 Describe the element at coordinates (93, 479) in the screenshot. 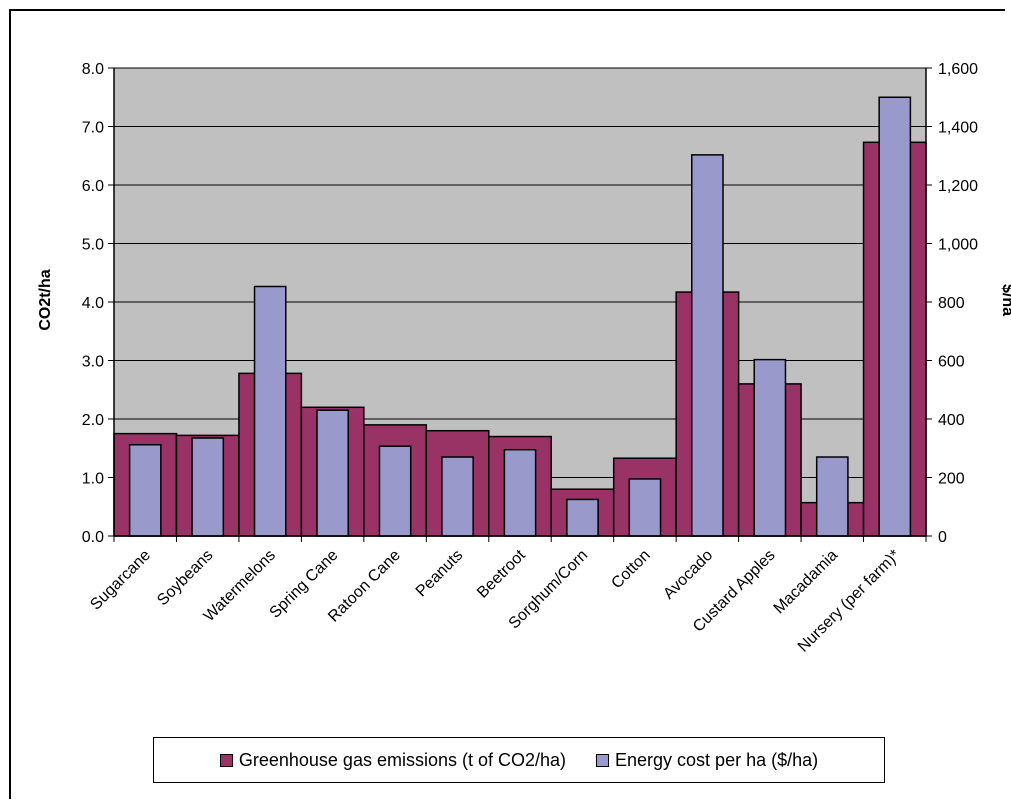

I see `left-tick-label: 1.0` at that location.